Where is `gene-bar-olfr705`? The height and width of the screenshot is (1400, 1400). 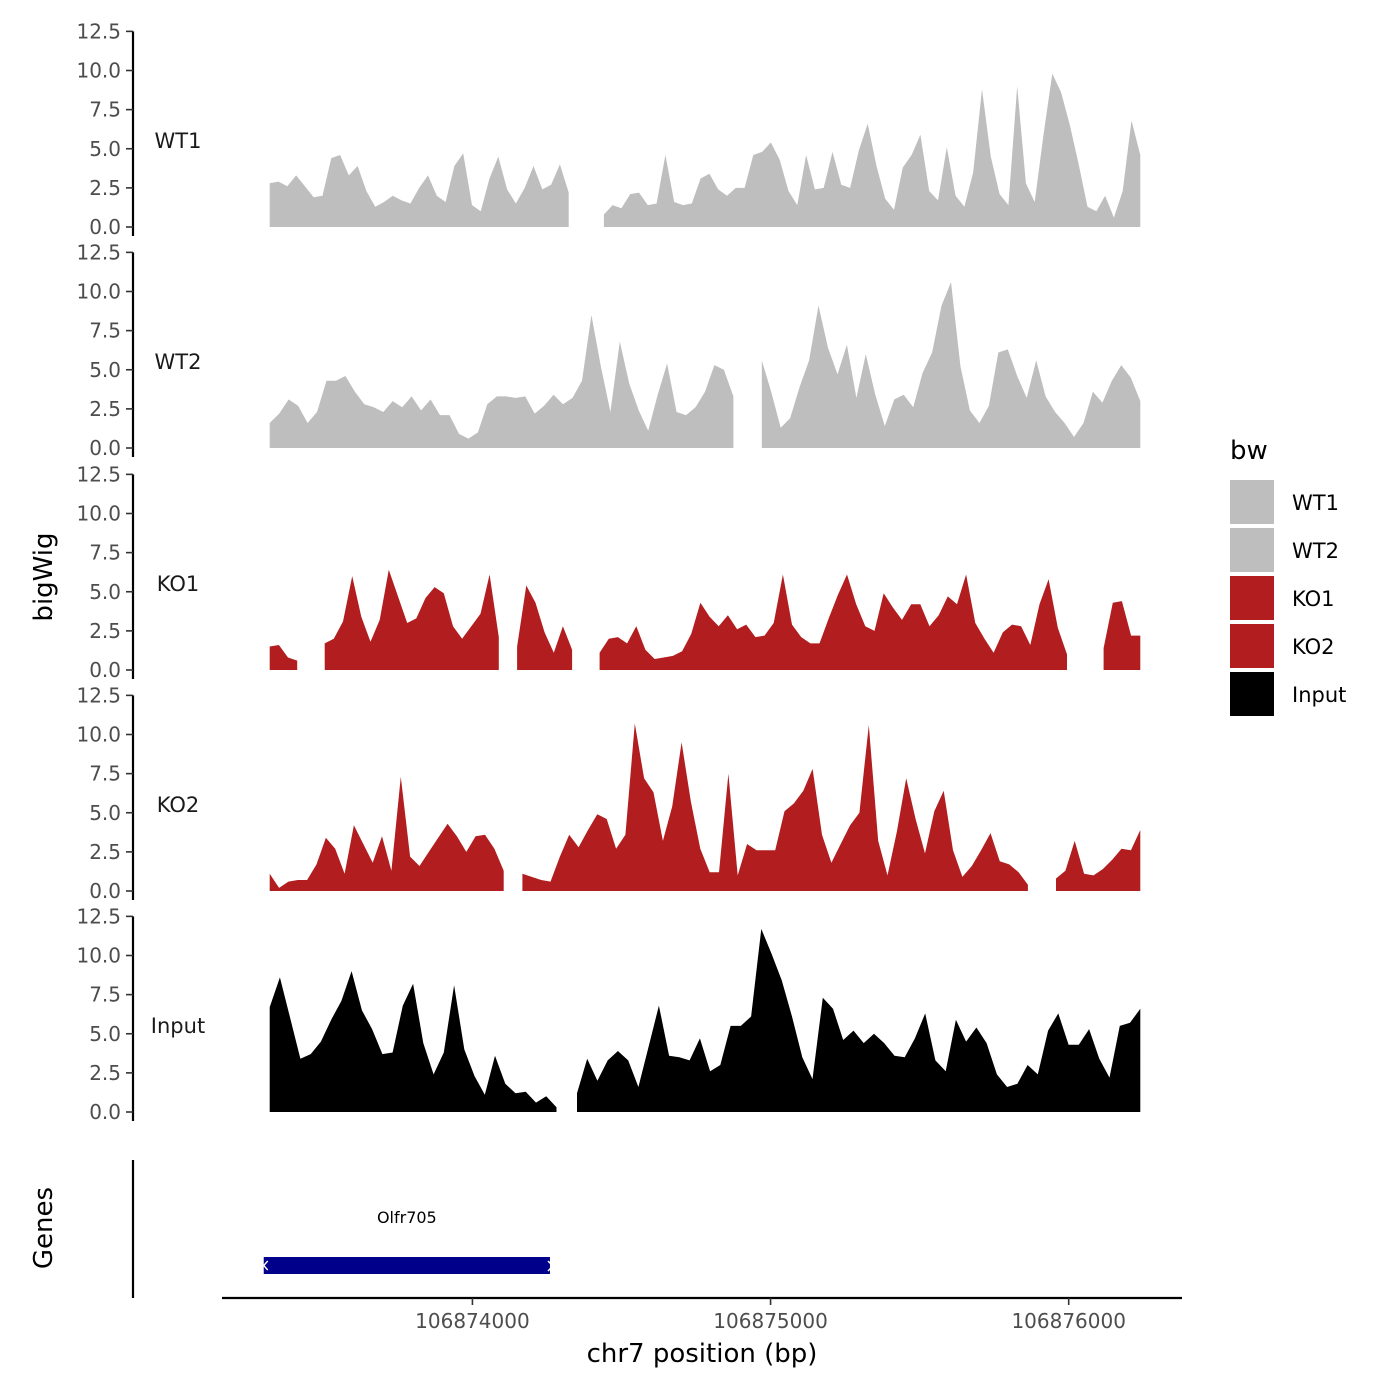
gene-bar-olfr705 is located at coordinates (406, 1265).